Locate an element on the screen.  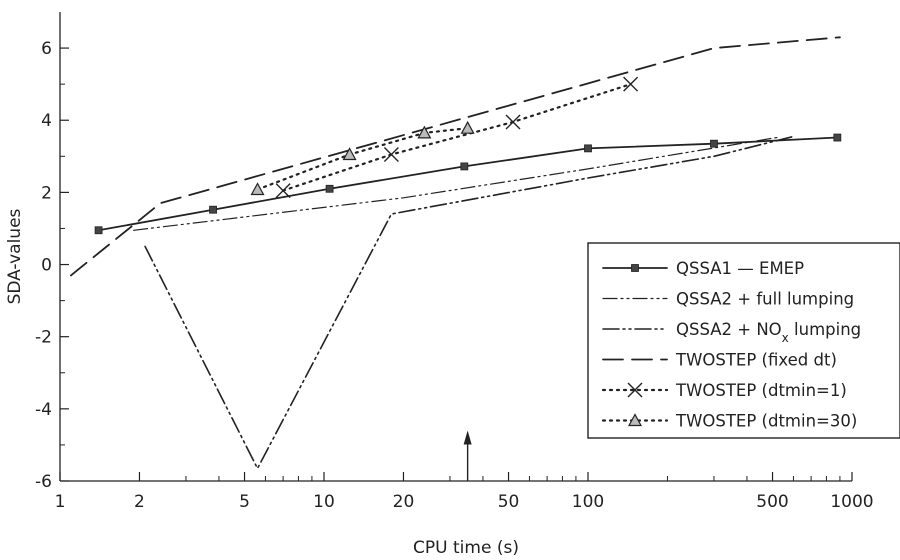
x-tick-label: 50 is located at coordinates (509, 502).